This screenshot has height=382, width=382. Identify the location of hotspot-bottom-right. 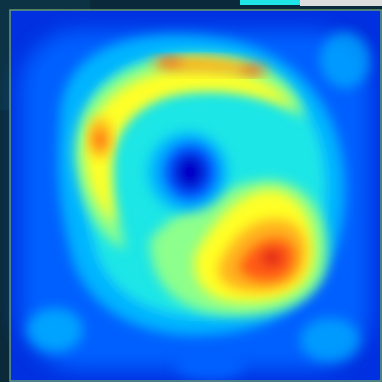
(262, 256).